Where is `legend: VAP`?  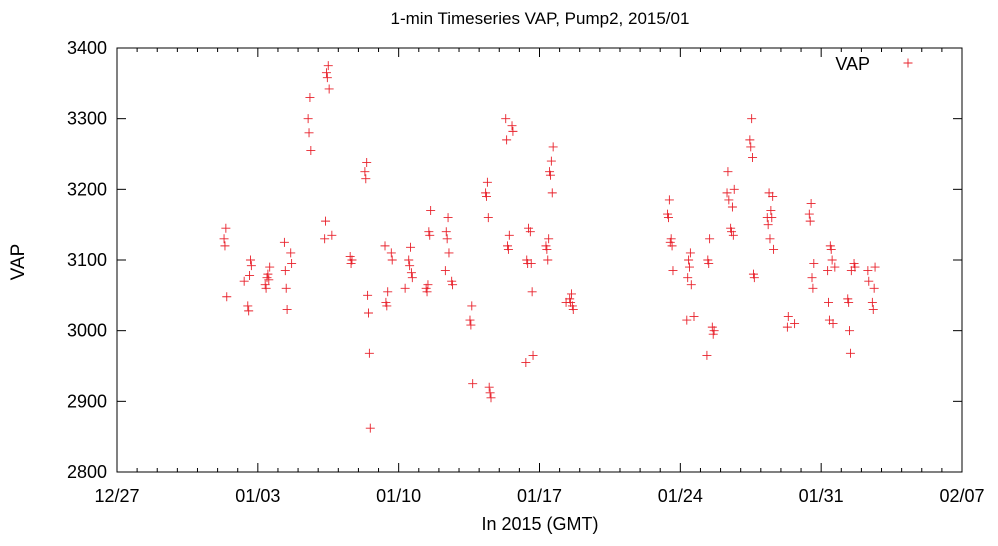
legend: VAP is located at coordinates (874, 64).